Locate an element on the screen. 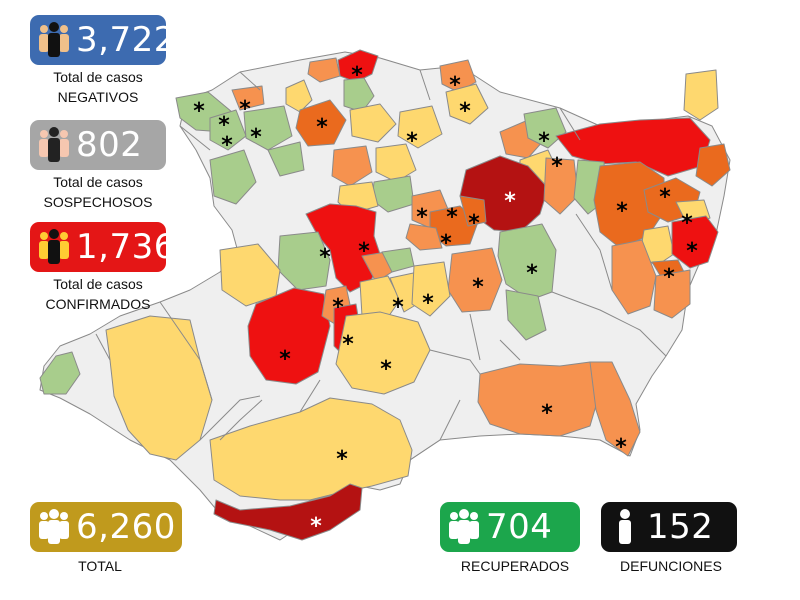 Image resolution: width=800 pixels, height=600 pixels. recuperados-pill: 704 is located at coordinates (510, 527).